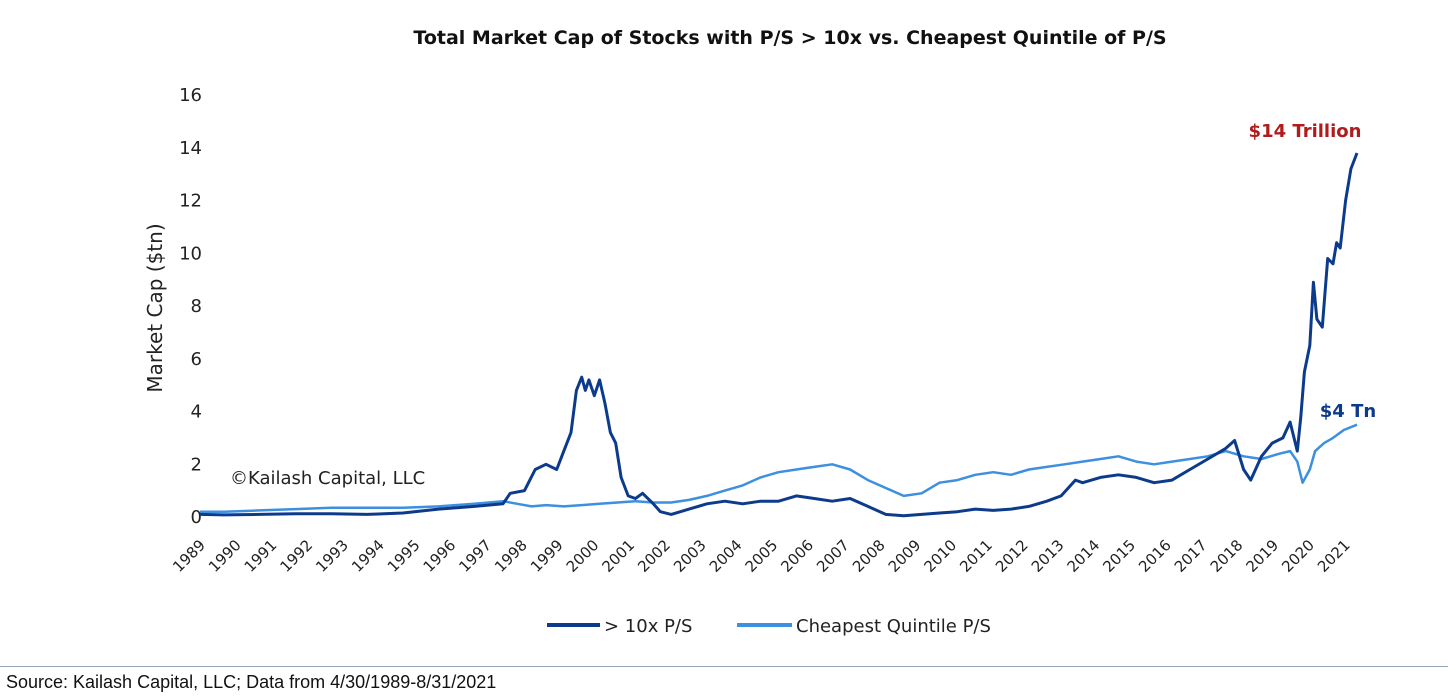 The width and height of the screenshot is (1448, 697). Describe the element at coordinates (1119, 556) in the screenshot. I see `x-tick-label: 2015` at that location.